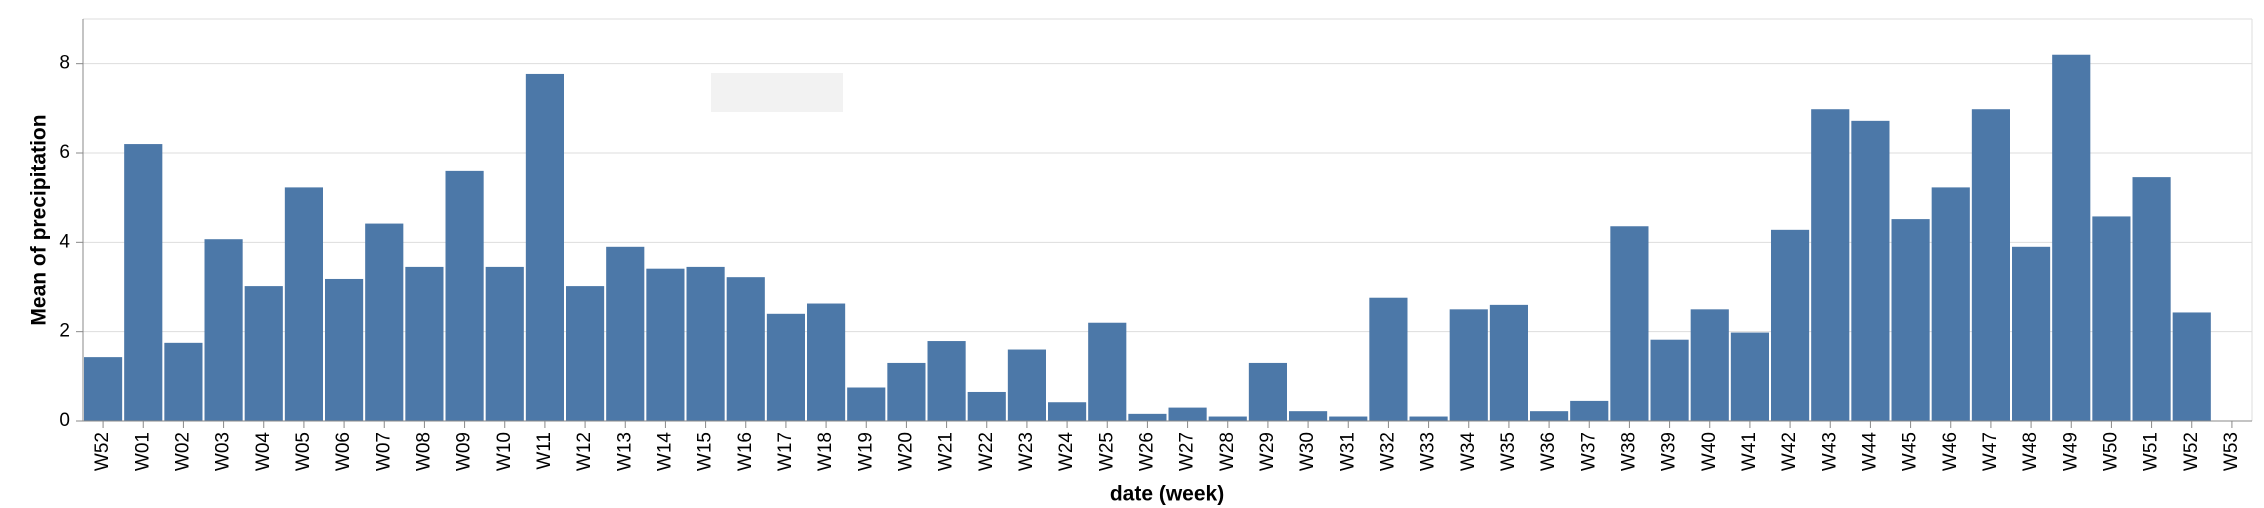 The height and width of the screenshot is (508, 2264). What do you see at coordinates (2231, 451) in the screenshot?
I see `x-tick-label: W53` at bounding box center [2231, 451].